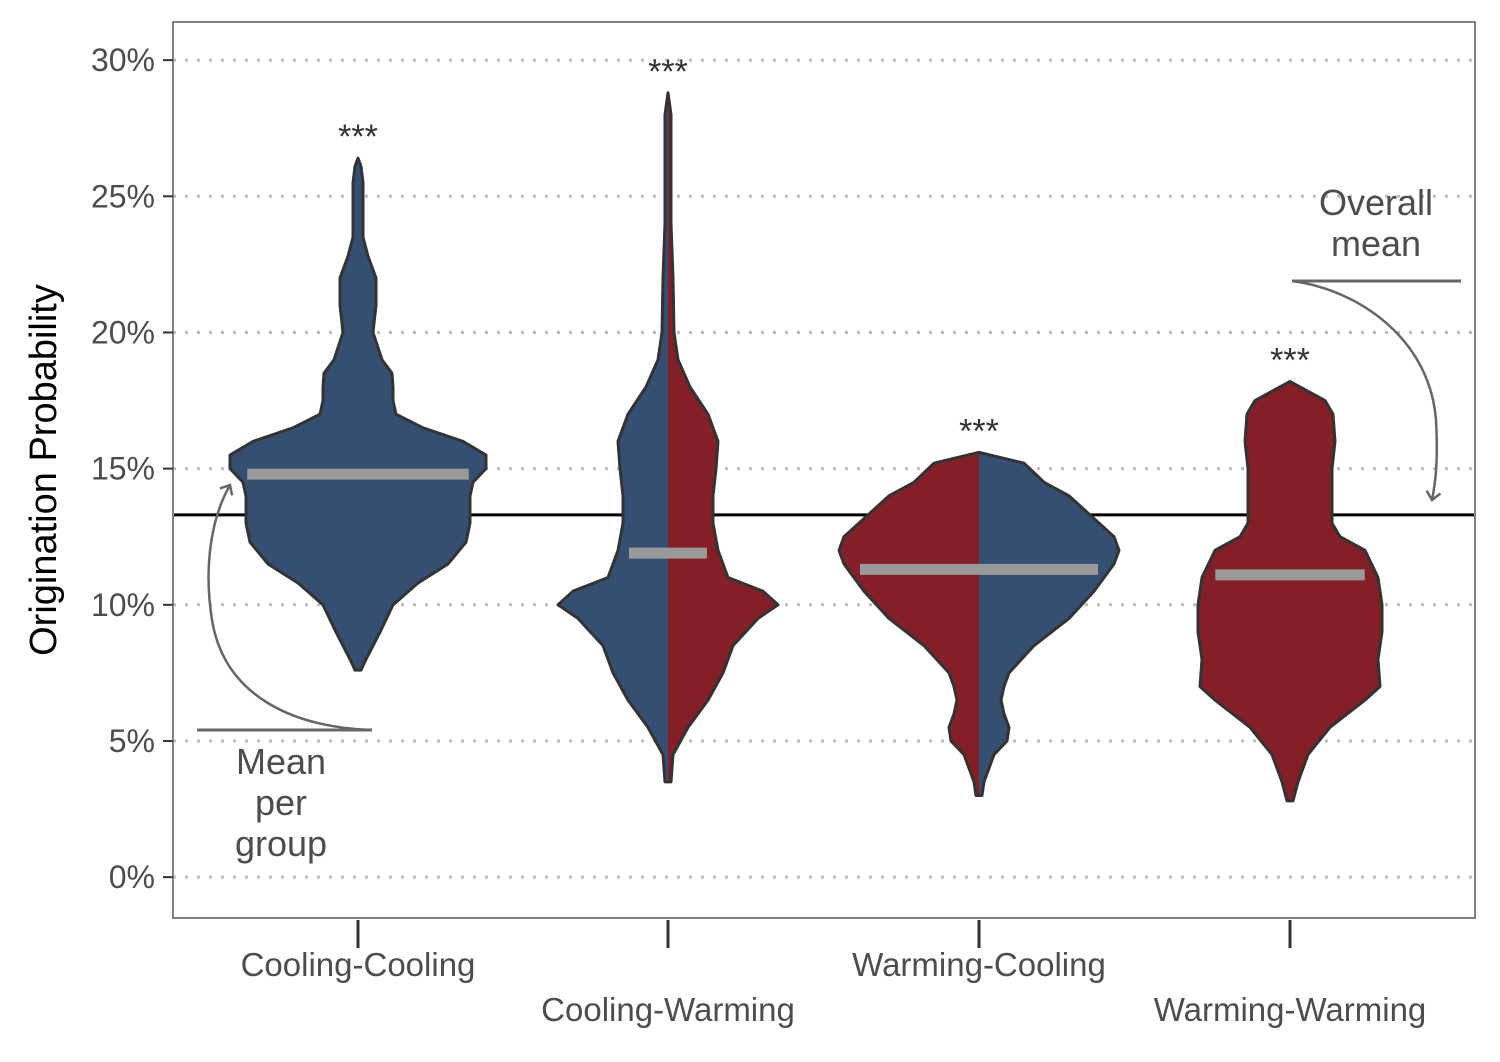 Image resolution: width=1500 pixels, height=1062 pixels. I want to click on x-tick-label-warming-cooling: Warming-Cooling, so click(979, 964).